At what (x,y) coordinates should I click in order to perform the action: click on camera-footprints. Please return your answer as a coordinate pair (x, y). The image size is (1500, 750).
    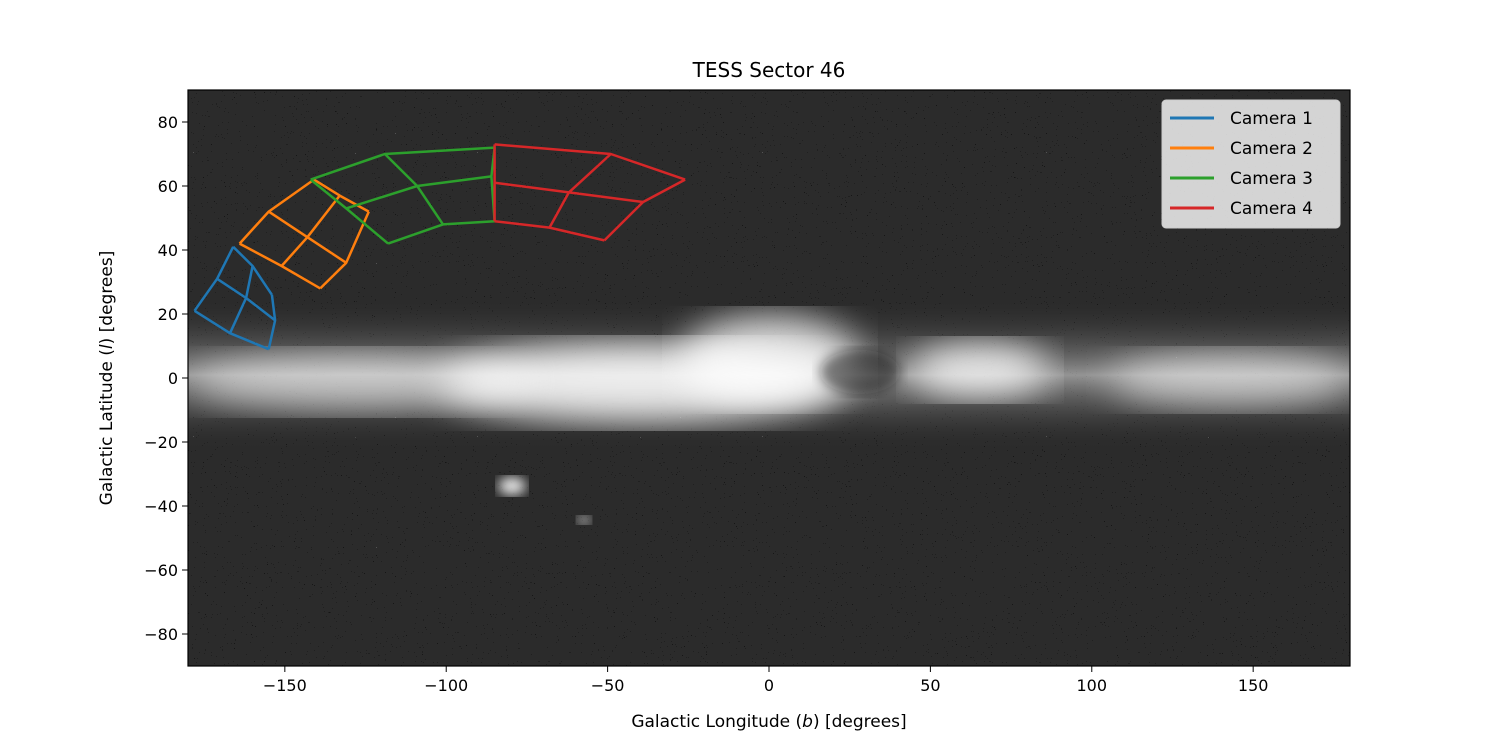
    Looking at the image, I should click on (439, 247).